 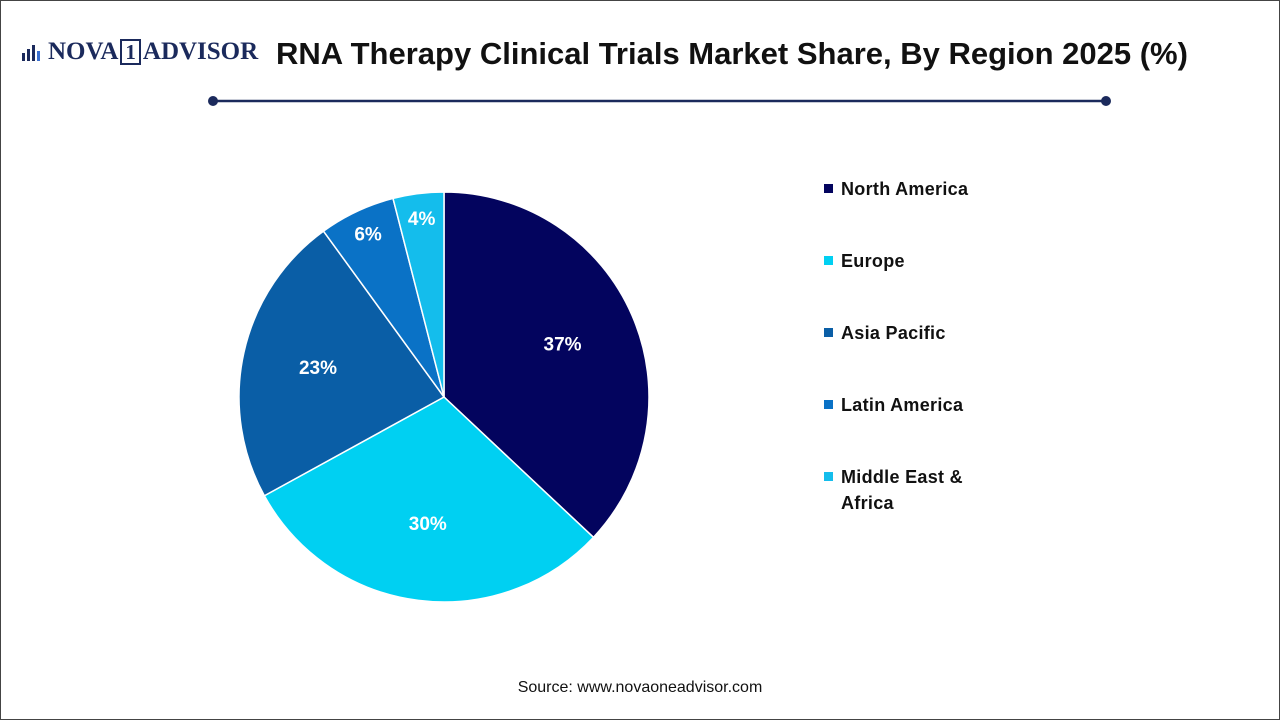 What do you see at coordinates (200, 51) in the screenshot?
I see `logo-text: ADVISOR` at bounding box center [200, 51].